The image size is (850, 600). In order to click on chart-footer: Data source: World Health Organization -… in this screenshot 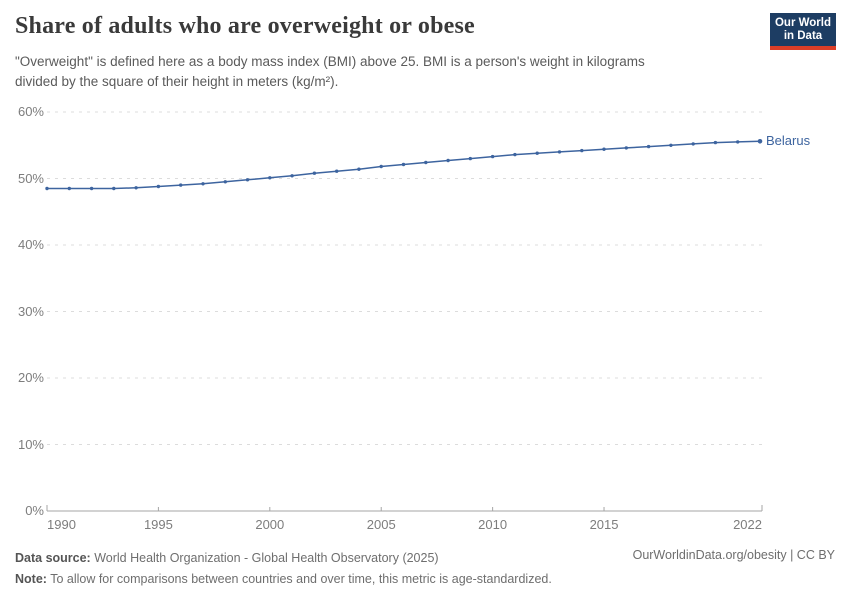, I will do `click(283, 569)`.